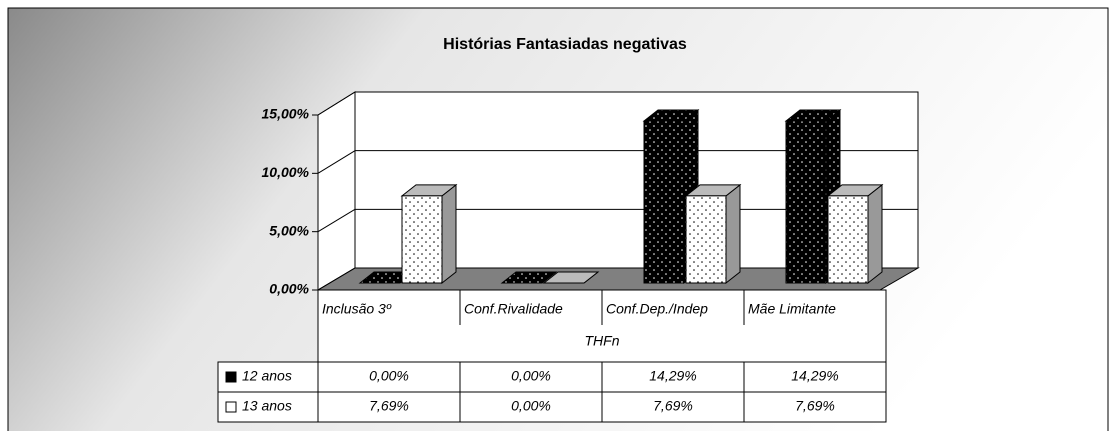 The width and height of the screenshot is (1116, 431). Describe the element at coordinates (513, 309) in the screenshot. I see `category-label: Conf.Rivalidade` at that location.